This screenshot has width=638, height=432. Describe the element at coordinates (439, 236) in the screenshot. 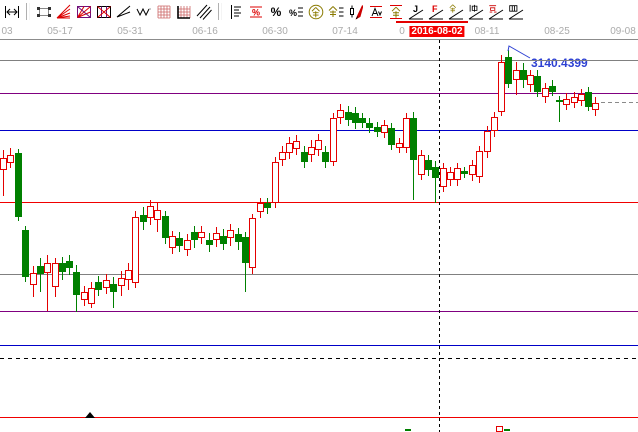

I see `vertical-cursor-line` at that location.